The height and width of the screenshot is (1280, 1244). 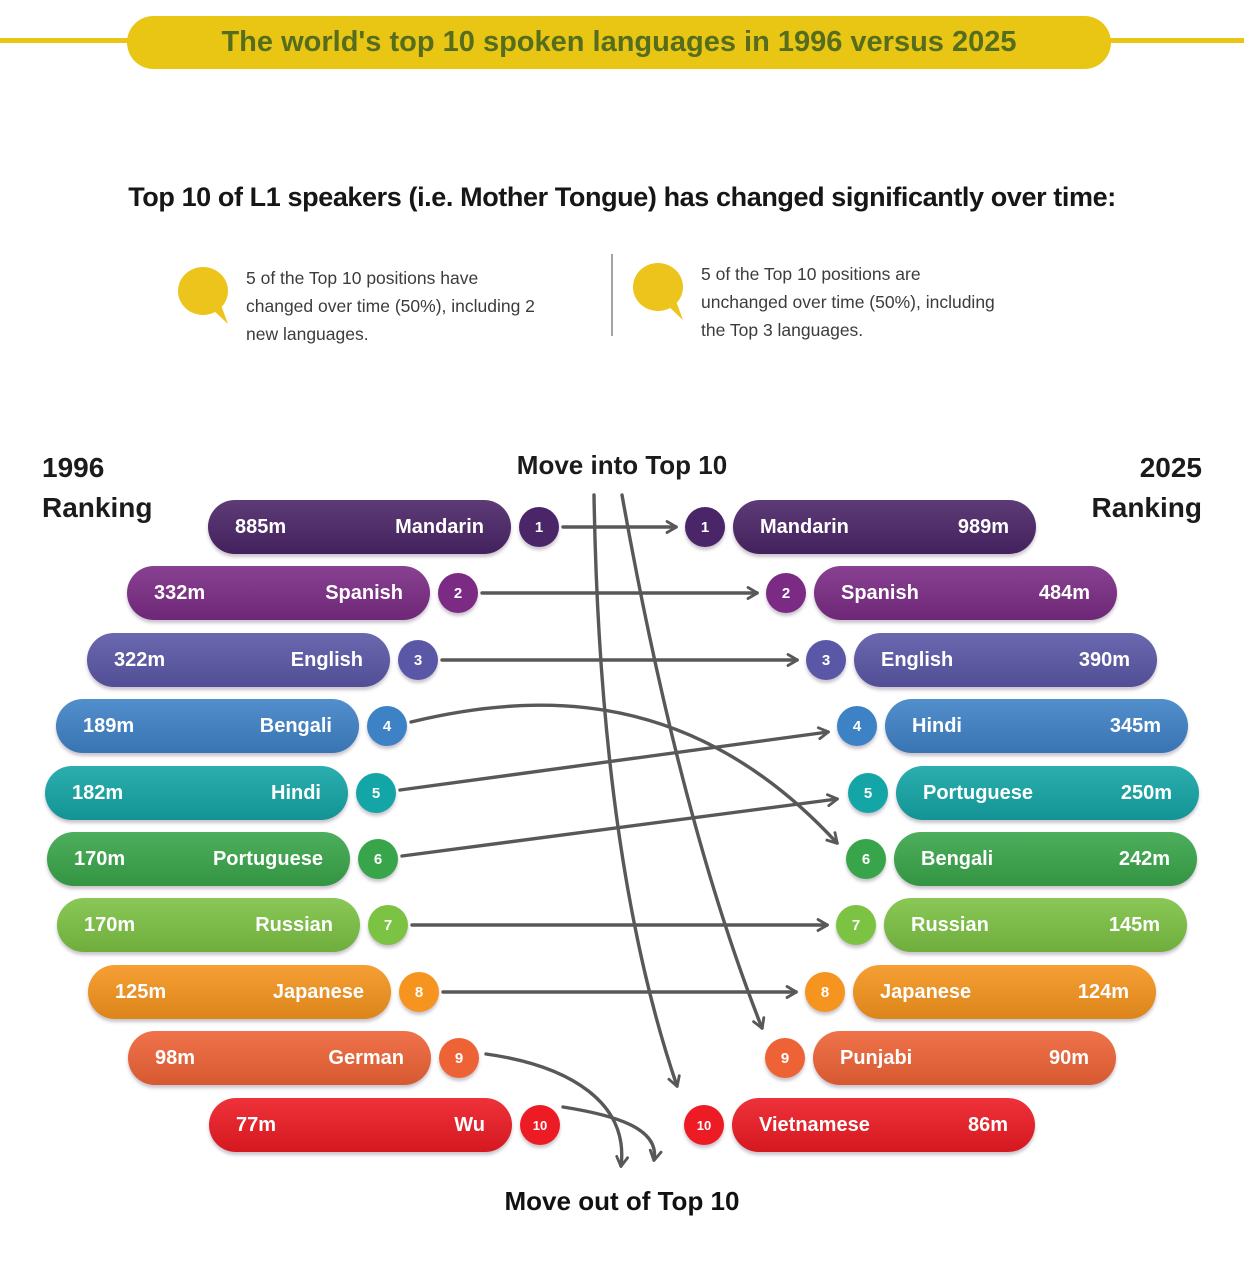 What do you see at coordinates (1068, 1057) in the screenshot?
I see `speakers-2025: 90m` at bounding box center [1068, 1057].